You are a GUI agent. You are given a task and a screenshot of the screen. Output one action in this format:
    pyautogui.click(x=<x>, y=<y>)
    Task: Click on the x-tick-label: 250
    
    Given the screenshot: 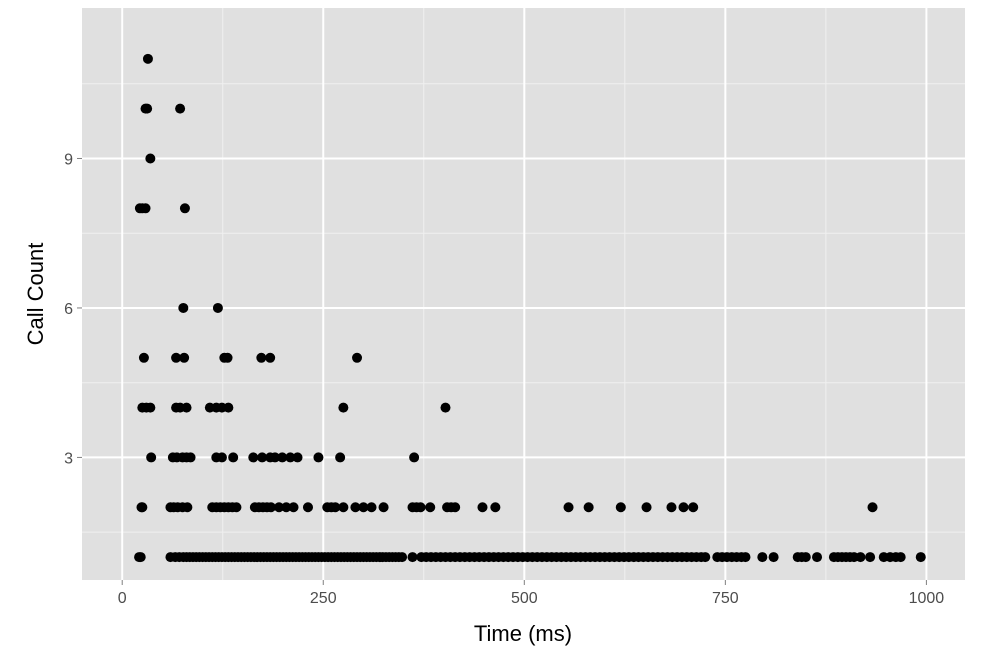 What is the action you would take?
    pyautogui.click(x=323, y=598)
    